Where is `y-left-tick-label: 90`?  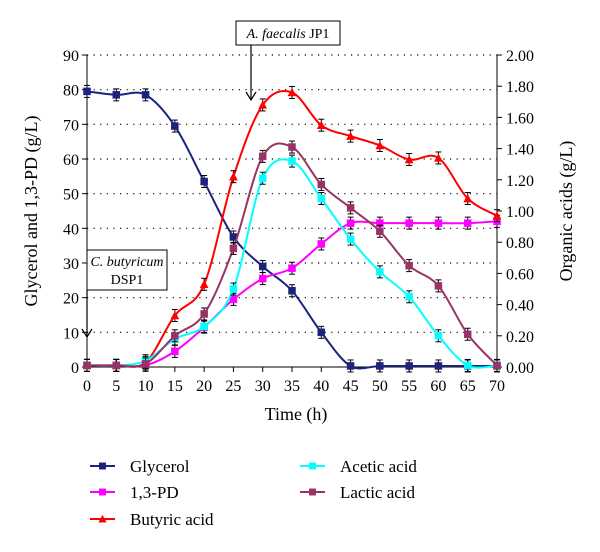 y-left-tick-label: 90 is located at coordinates (71, 56).